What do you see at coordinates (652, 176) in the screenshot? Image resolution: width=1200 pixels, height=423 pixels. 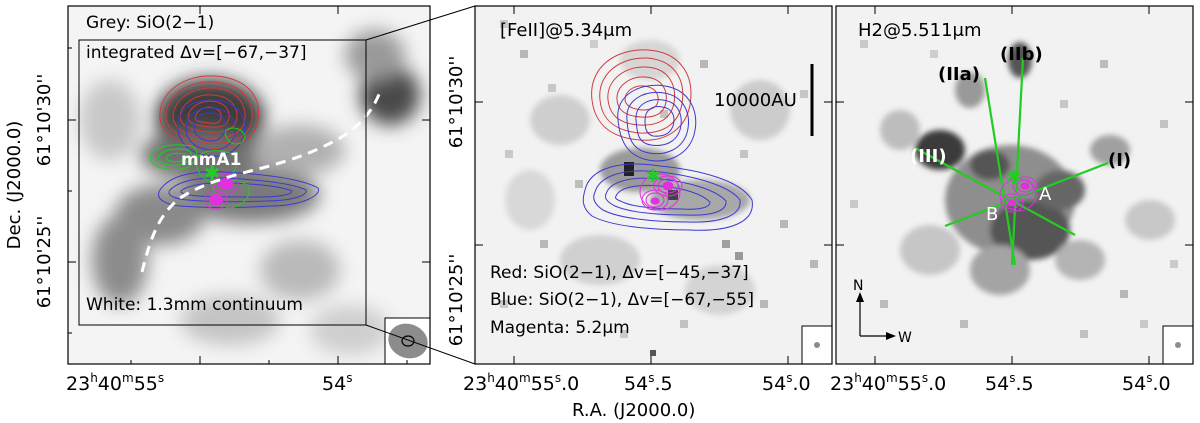 I see `middle-green-star-icon: ✱` at bounding box center [652, 176].